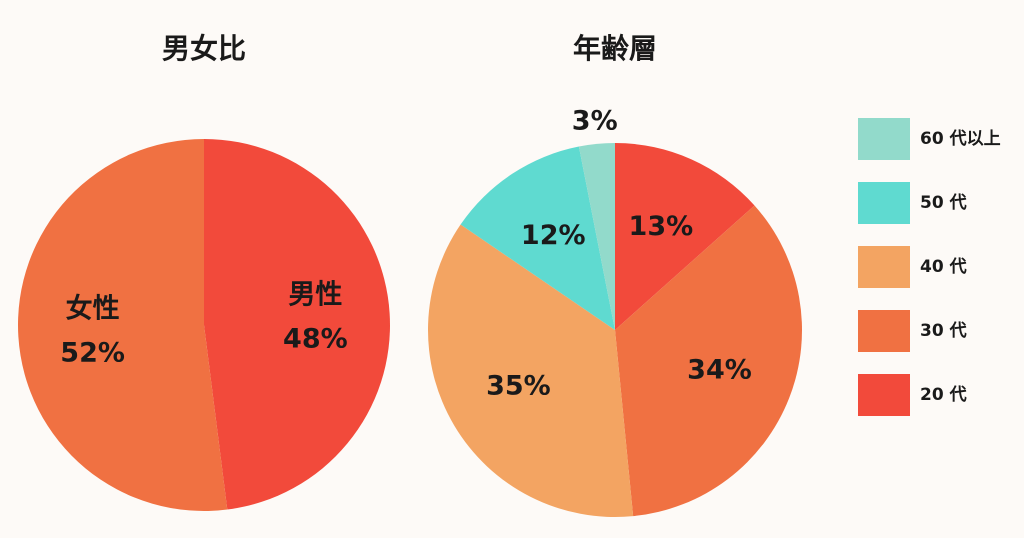 This screenshot has height=538, width=1024. Describe the element at coordinates (615, 48) in the screenshot. I see `chart-title: 年齢層` at that location.